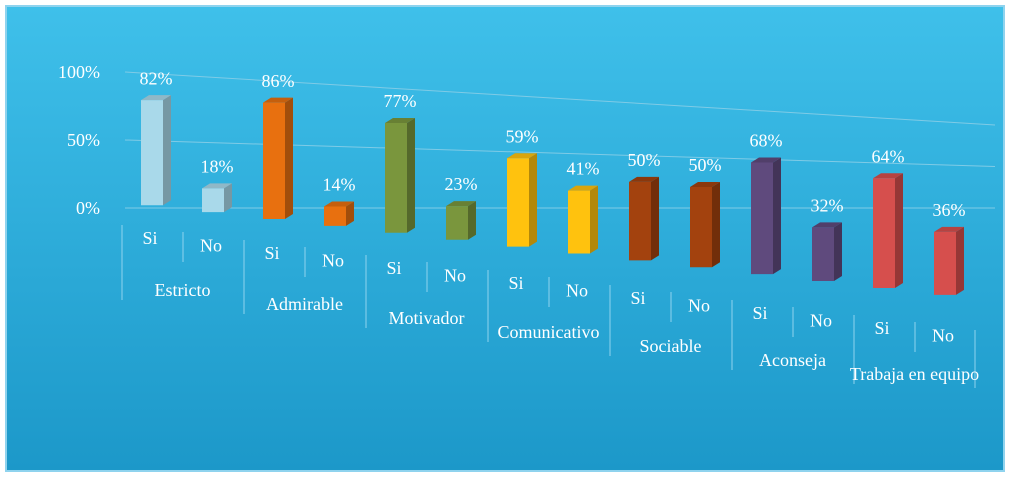 The width and height of the screenshot is (1010, 477). Describe the element at coordinates (827, 205) in the screenshot. I see `data-label: 32%` at that location.